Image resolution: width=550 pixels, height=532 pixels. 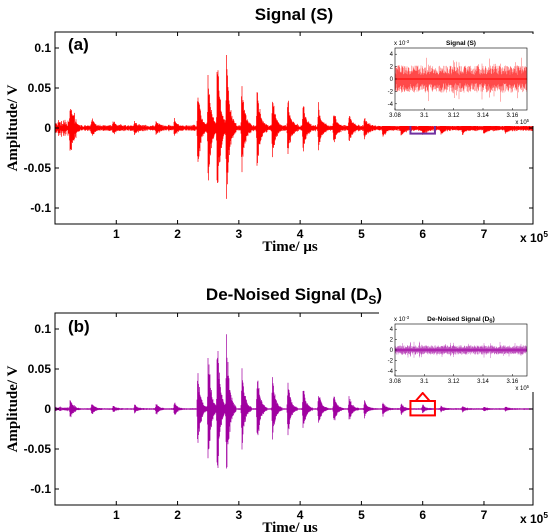 I want to click on chart-title: De-Noised Signal (DS), so click(x=294, y=296).